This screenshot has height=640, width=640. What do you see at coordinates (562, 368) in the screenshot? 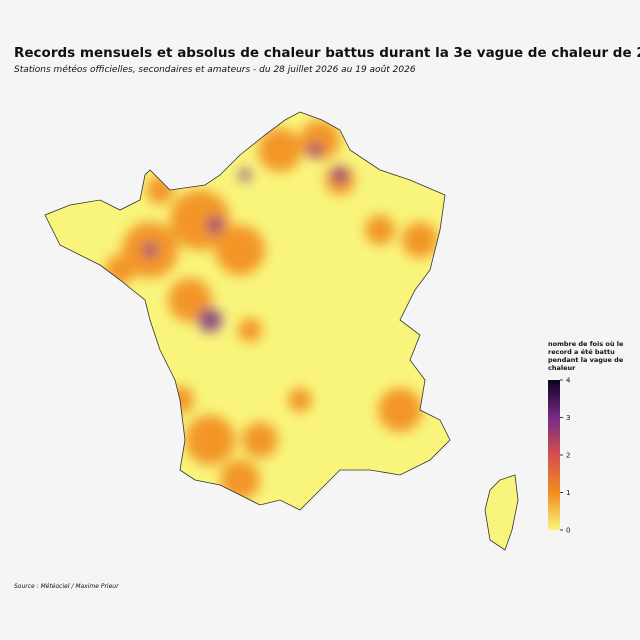
I see `legend-title: chaleur` at bounding box center [562, 368].